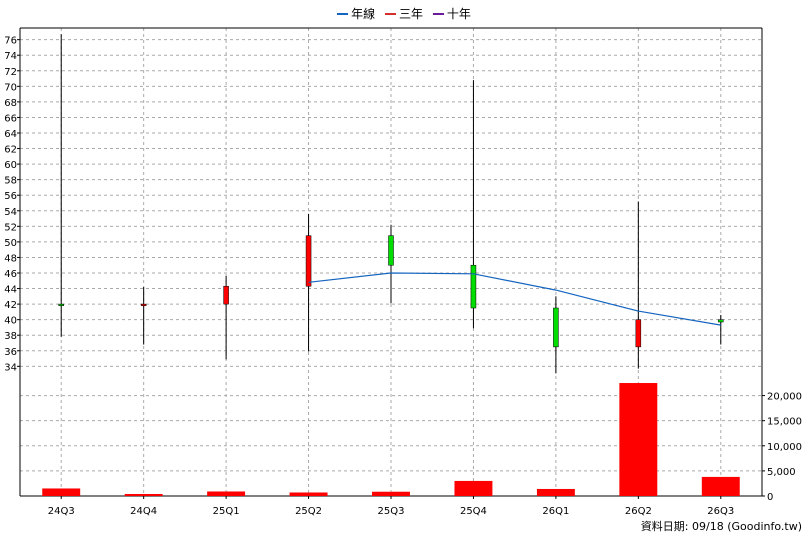 Image resolution: width=808 pixels, height=540 pixels. Describe the element at coordinates (61, 511) in the screenshot. I see `category-label: 24Q3` at that location.